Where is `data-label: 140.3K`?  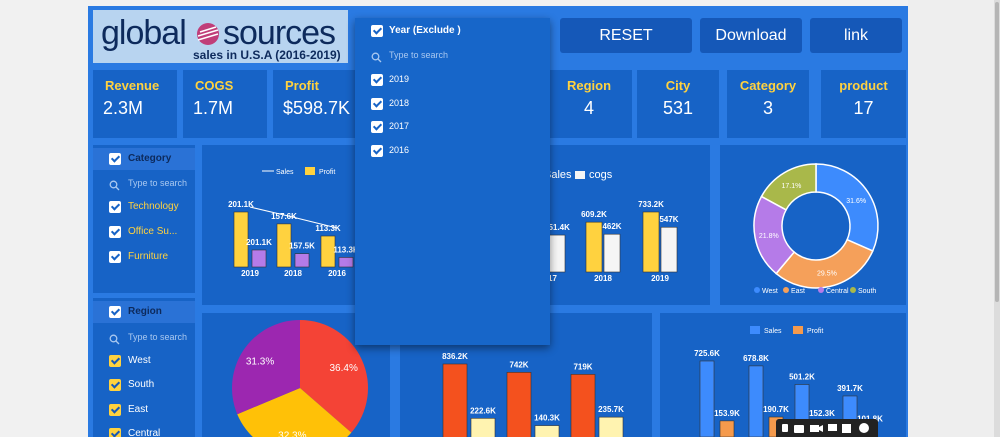 data-label: 140.3K is located at coordinates (547, 418).